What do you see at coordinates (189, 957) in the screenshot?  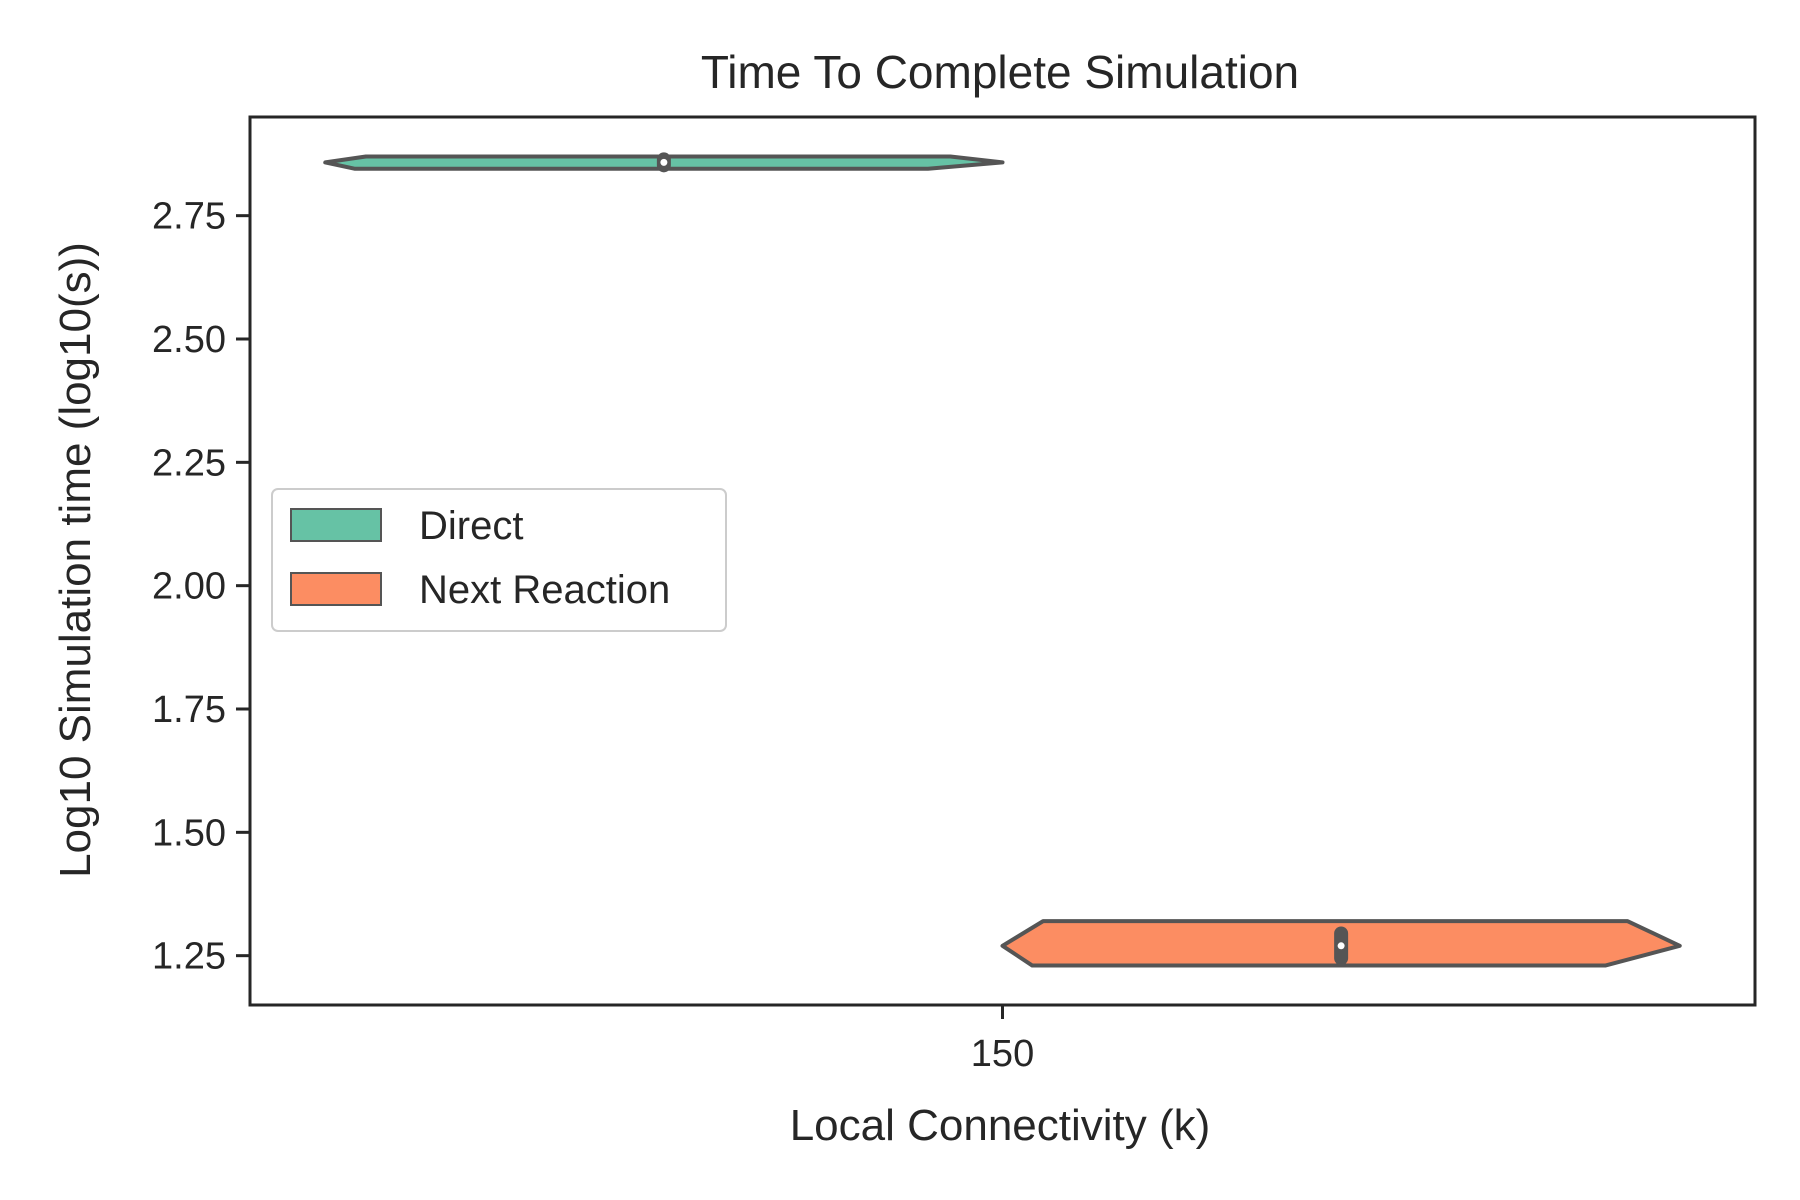 I see `y-tick-label: 1.25` at bounding box center [189, 957].